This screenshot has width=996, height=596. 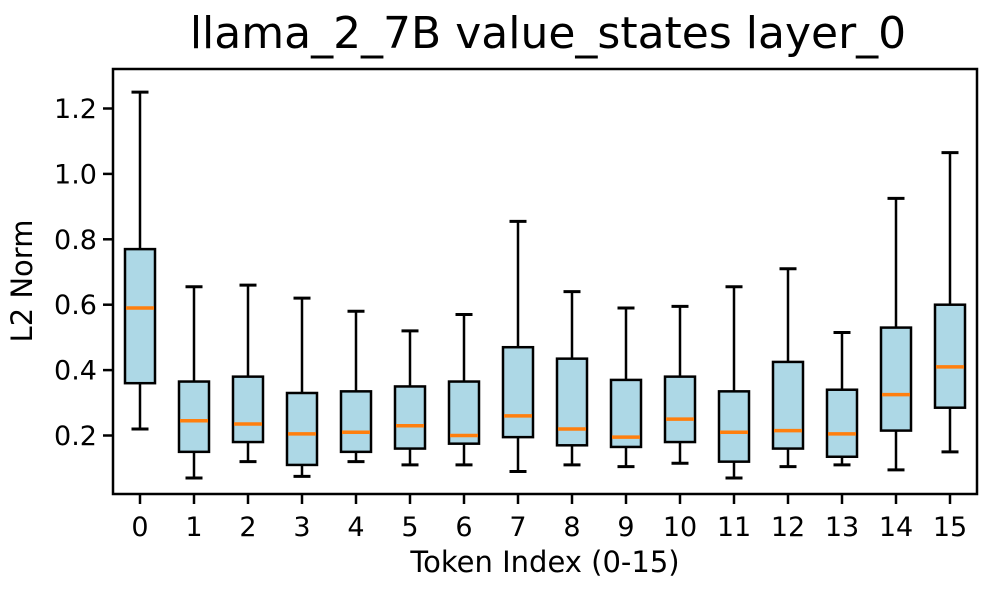 What do you see at coordinates (22, 281) in the screenshot?
I see `y-axis-label: L2 Norm` at bounding box center [22, 281].